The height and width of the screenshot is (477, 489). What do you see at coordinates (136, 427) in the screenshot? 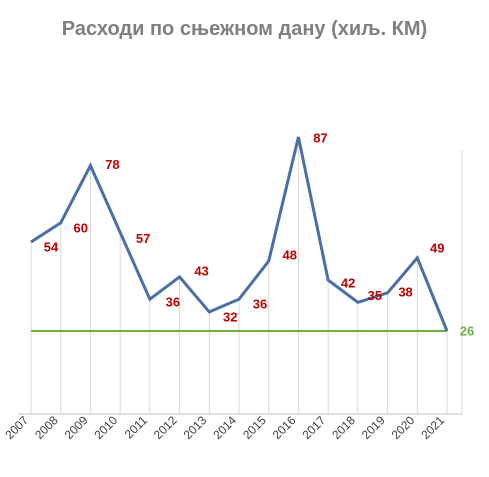
I see `x-tick-label: 2011` at bounding box center [136, 427].